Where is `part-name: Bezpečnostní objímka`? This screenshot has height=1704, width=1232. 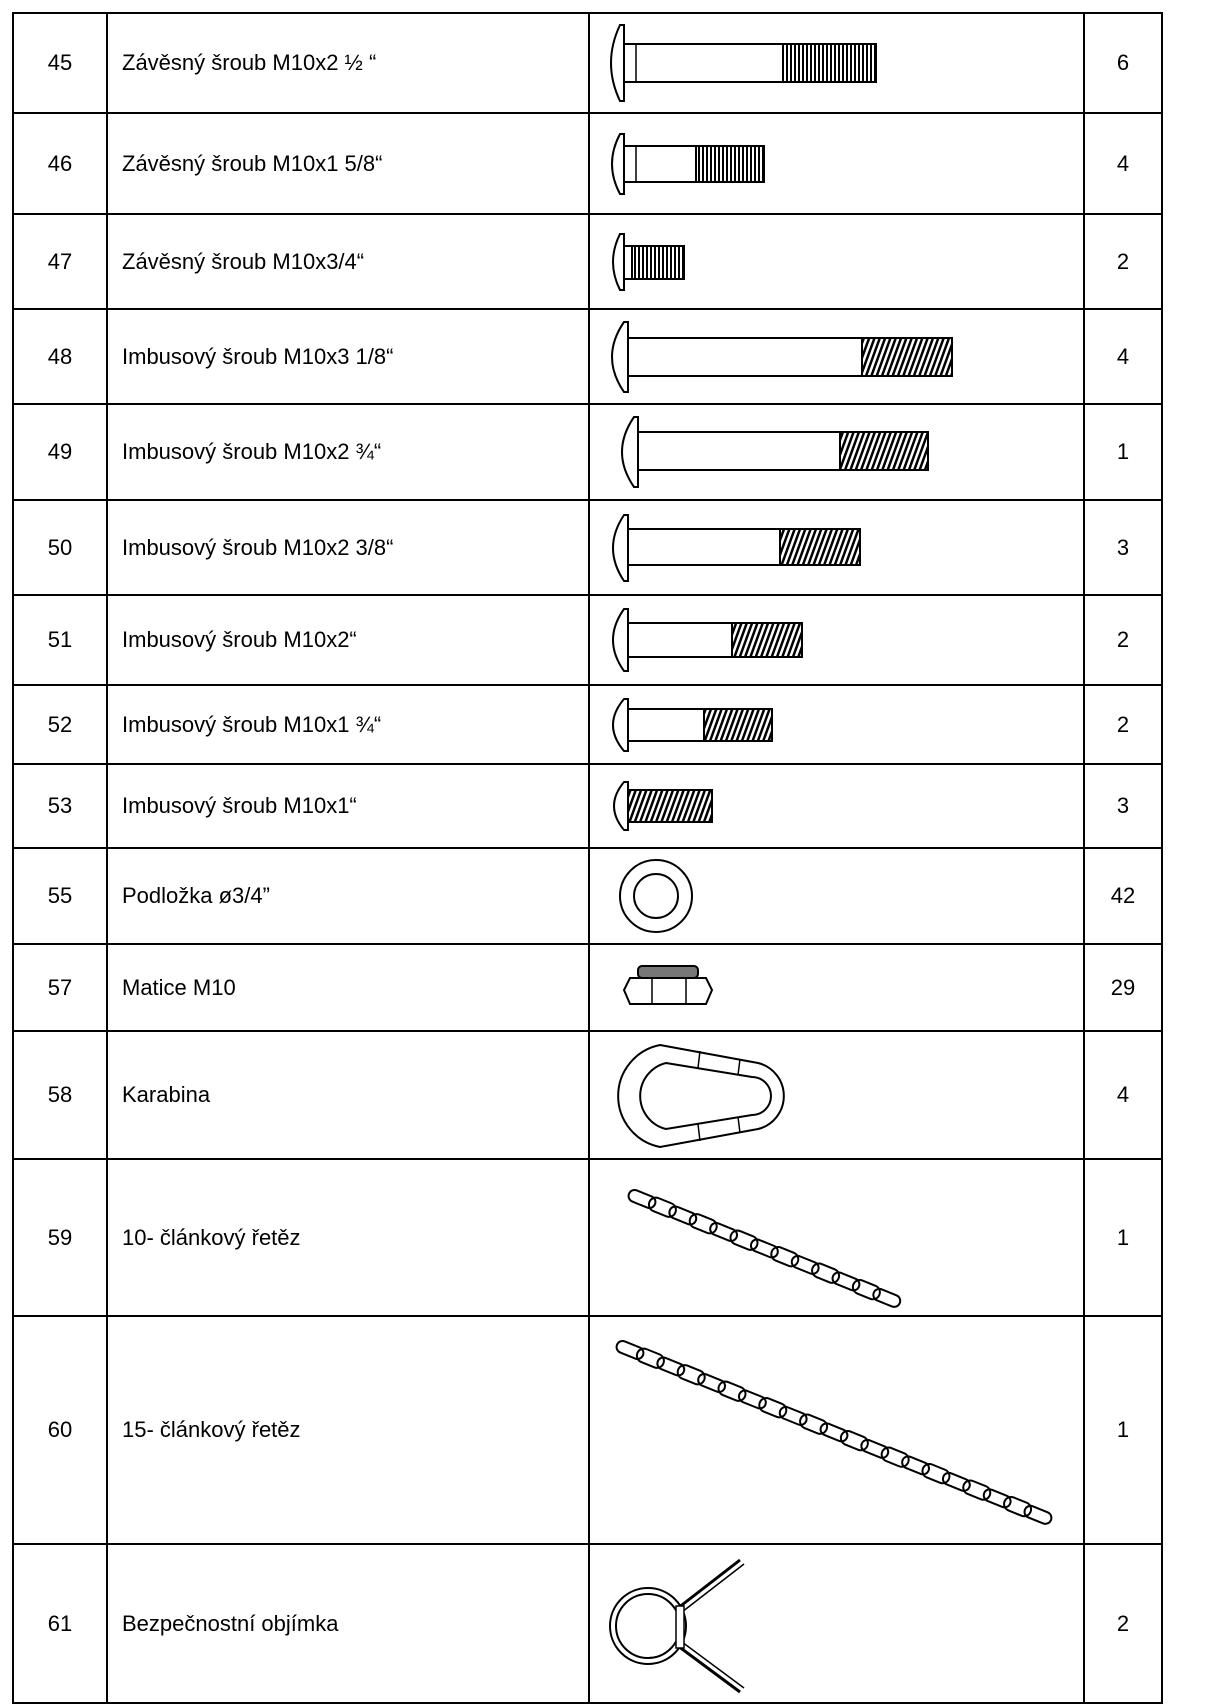 part-name: Bezpečnostní objímka is located at coordinates (347, 1623).